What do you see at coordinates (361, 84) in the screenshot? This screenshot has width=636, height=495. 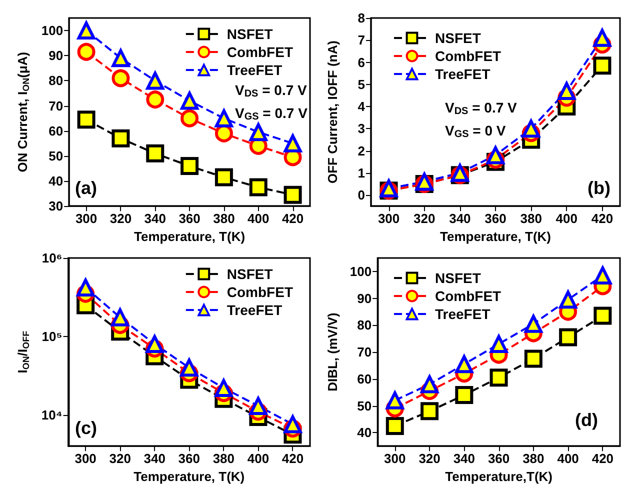 I see `y-tick-label: 5` at bounding box center [361, 84].